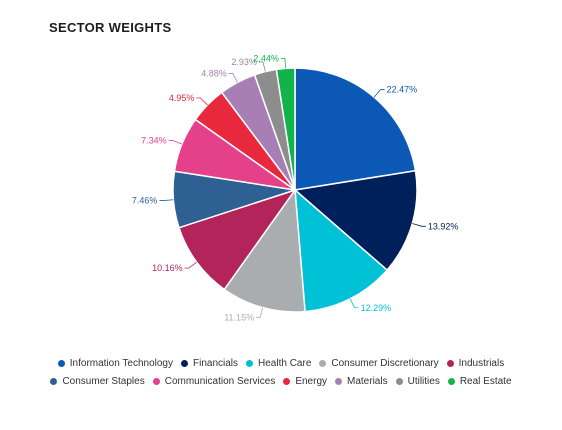  I want to click on legend-label-consumer-staples: Consumer Staples, so click(103, 381).